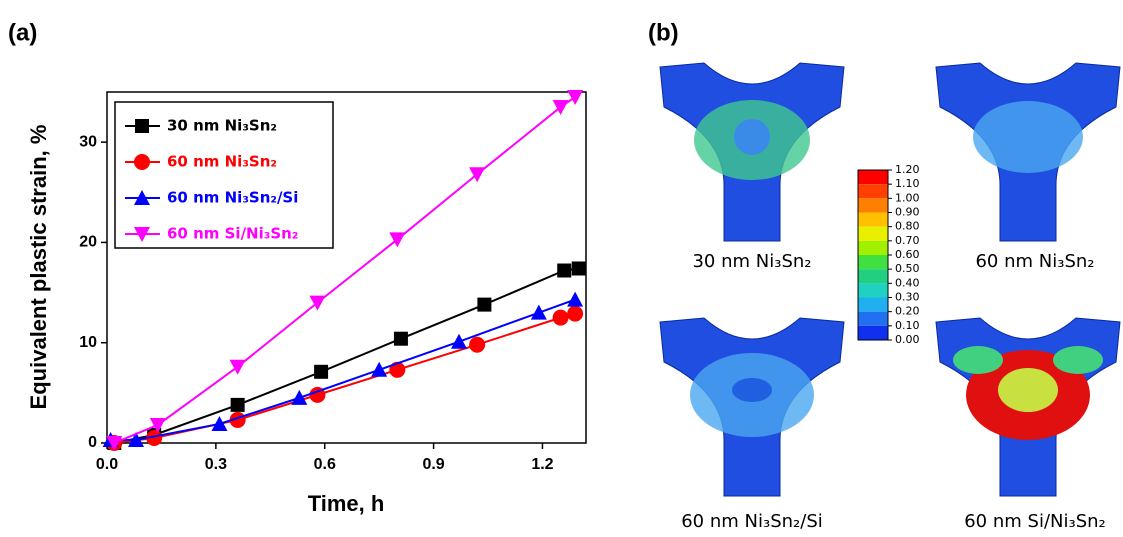  I want to click on colorbar-label: 1.00, so click(907, 197).